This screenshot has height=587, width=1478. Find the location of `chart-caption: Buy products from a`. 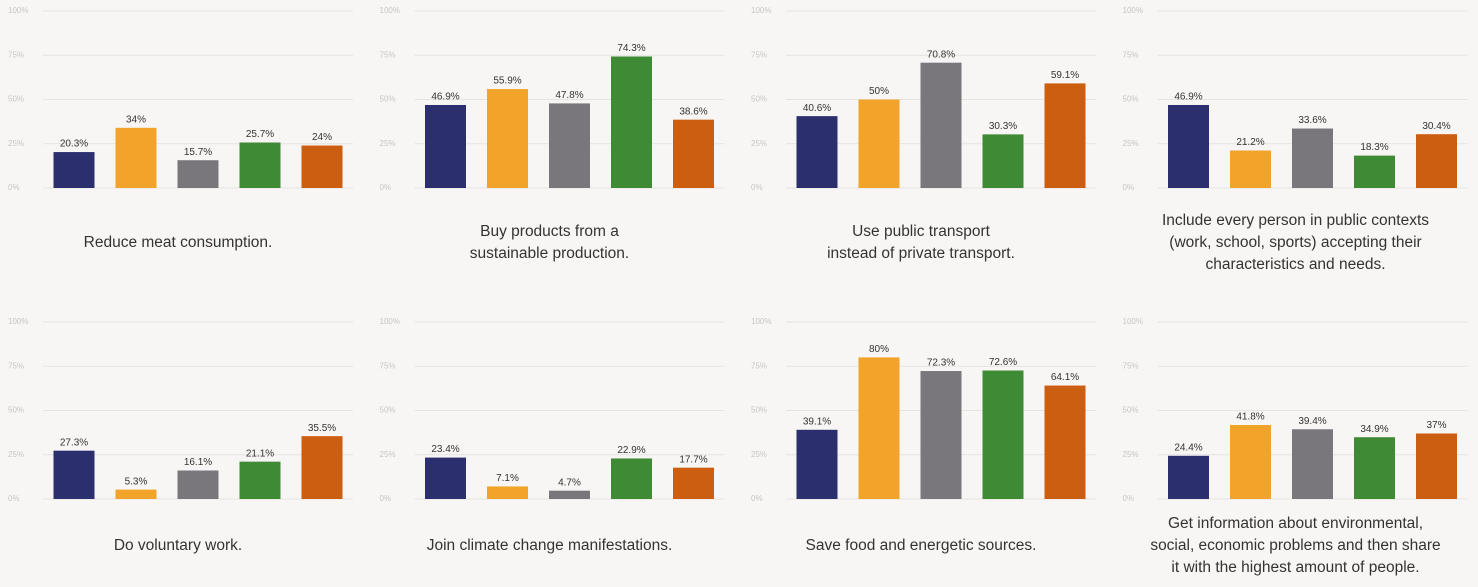

chart-caption: Buy products from a is located at coordinates (549, 231).